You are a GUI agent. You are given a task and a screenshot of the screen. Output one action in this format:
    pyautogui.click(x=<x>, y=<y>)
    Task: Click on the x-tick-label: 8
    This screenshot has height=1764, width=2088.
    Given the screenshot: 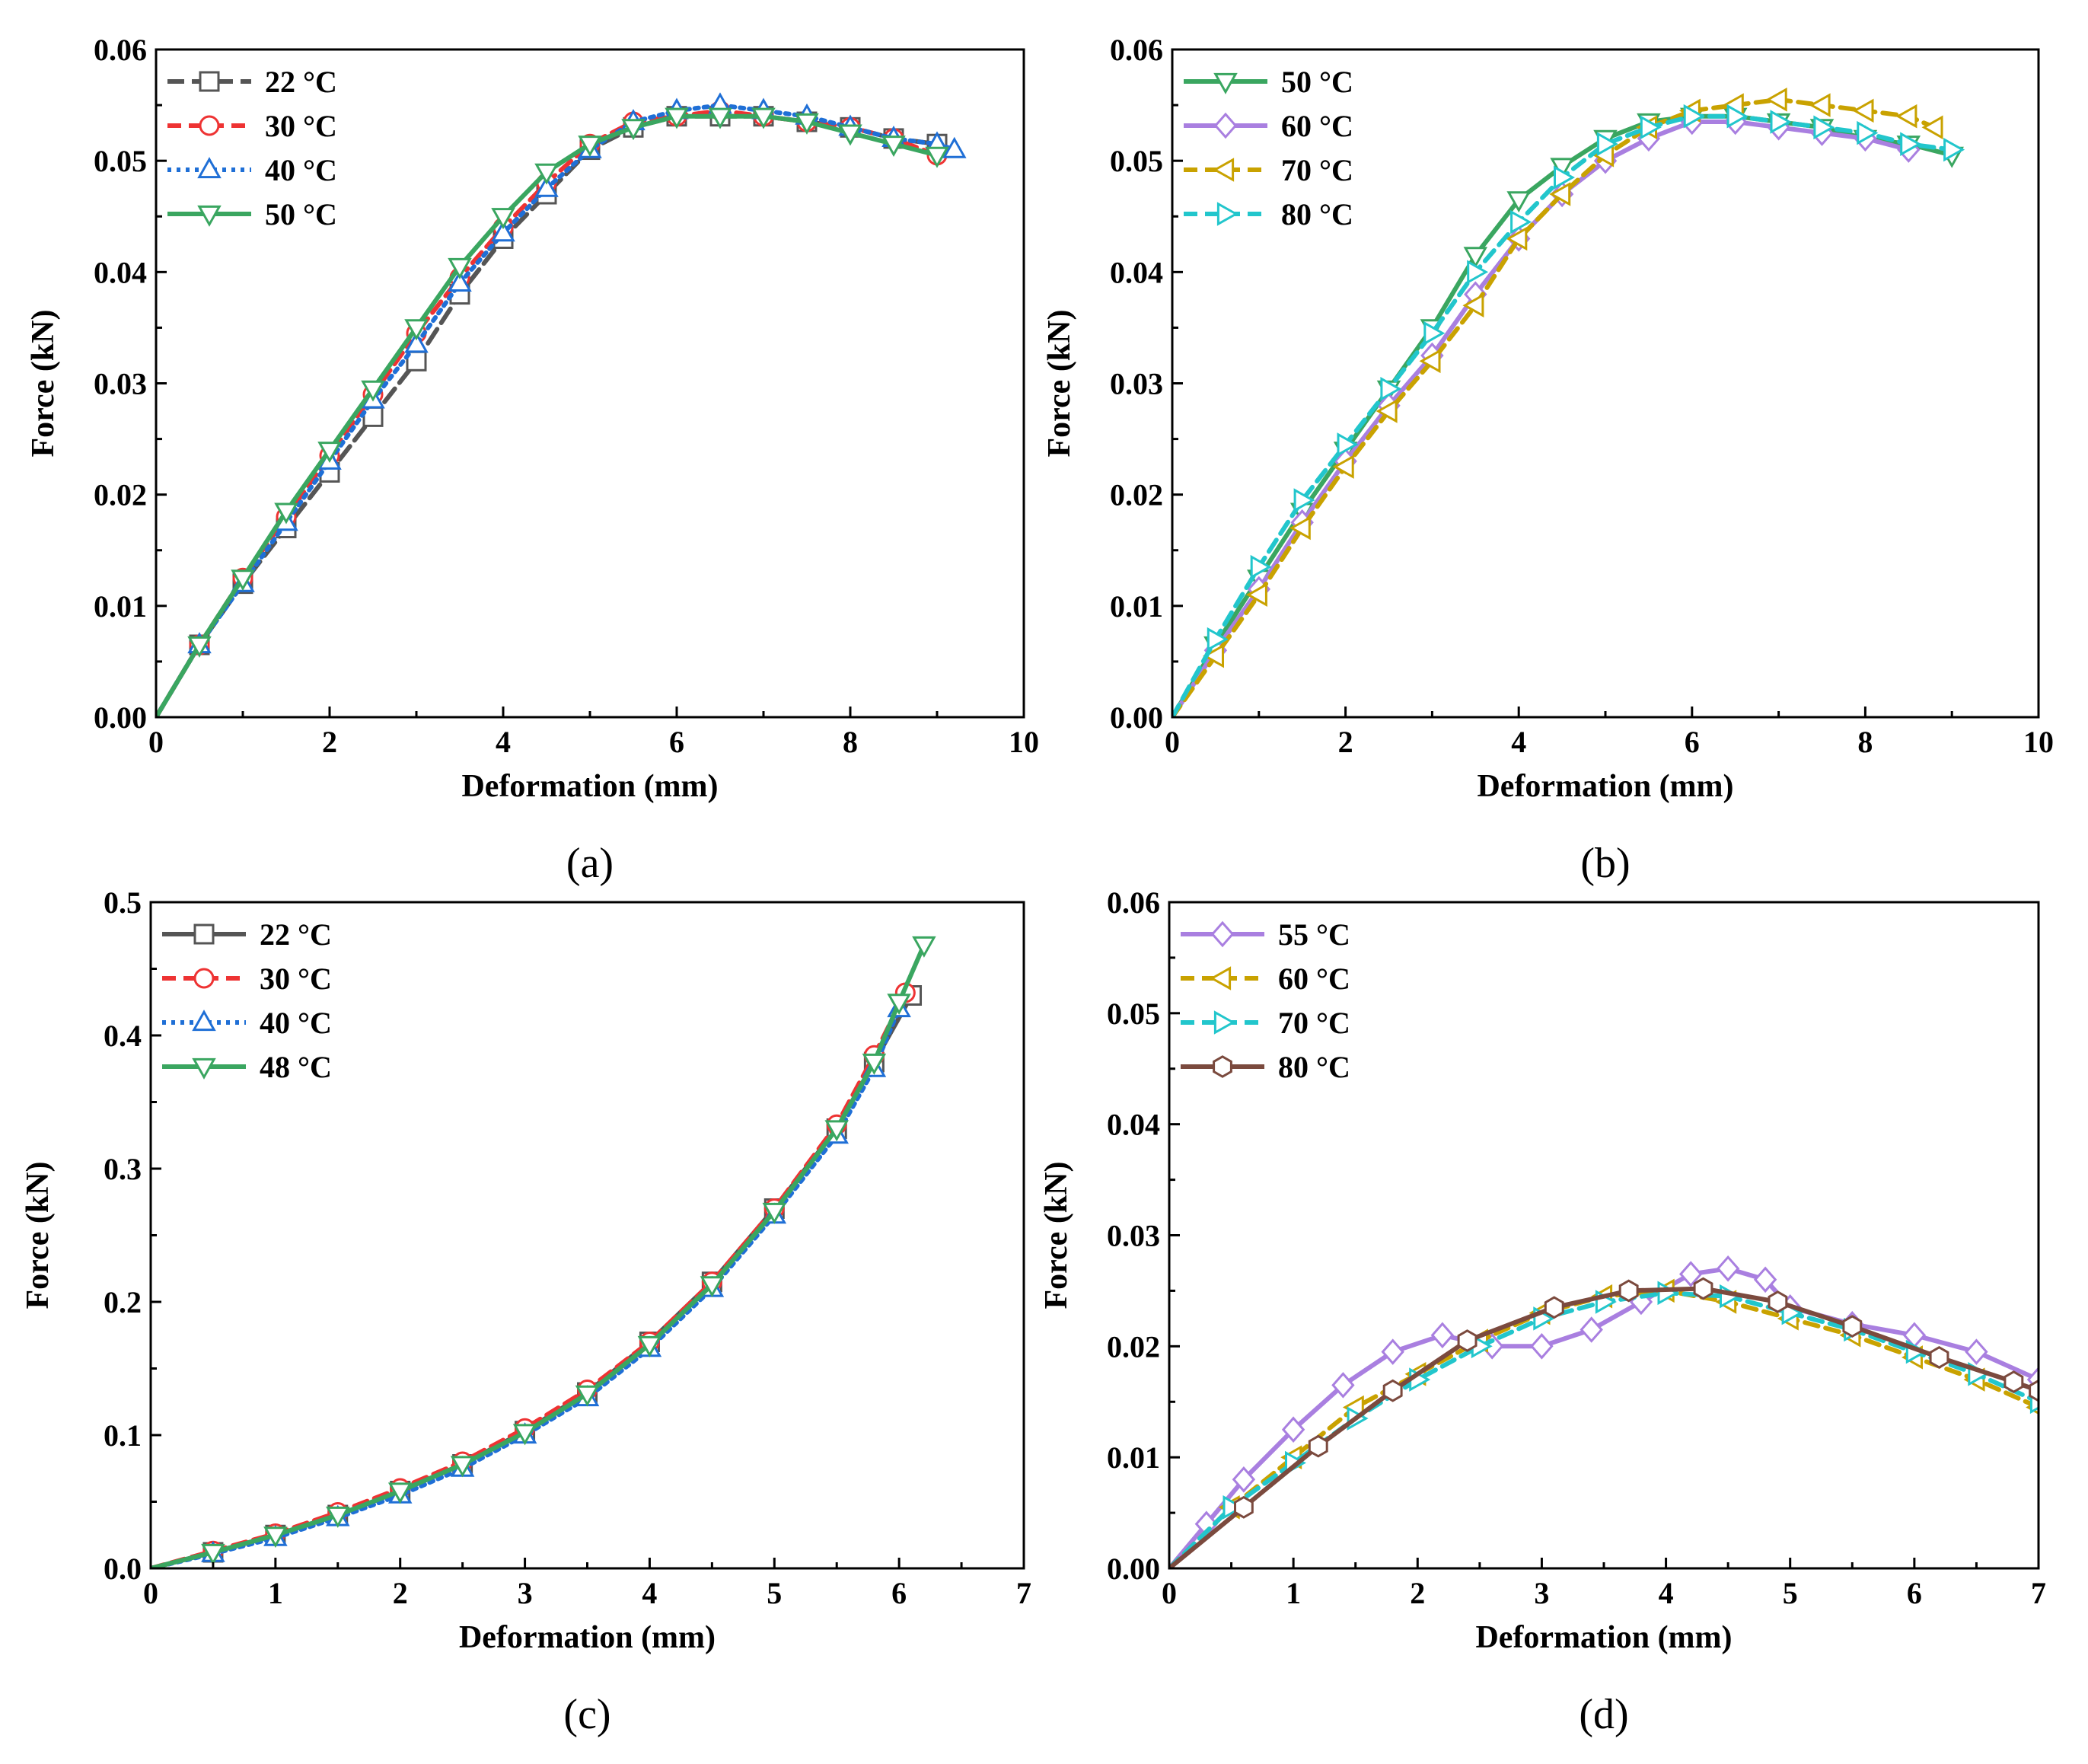 What is the action you would take?
    pyautogui.click(x=1865, y=742)
    